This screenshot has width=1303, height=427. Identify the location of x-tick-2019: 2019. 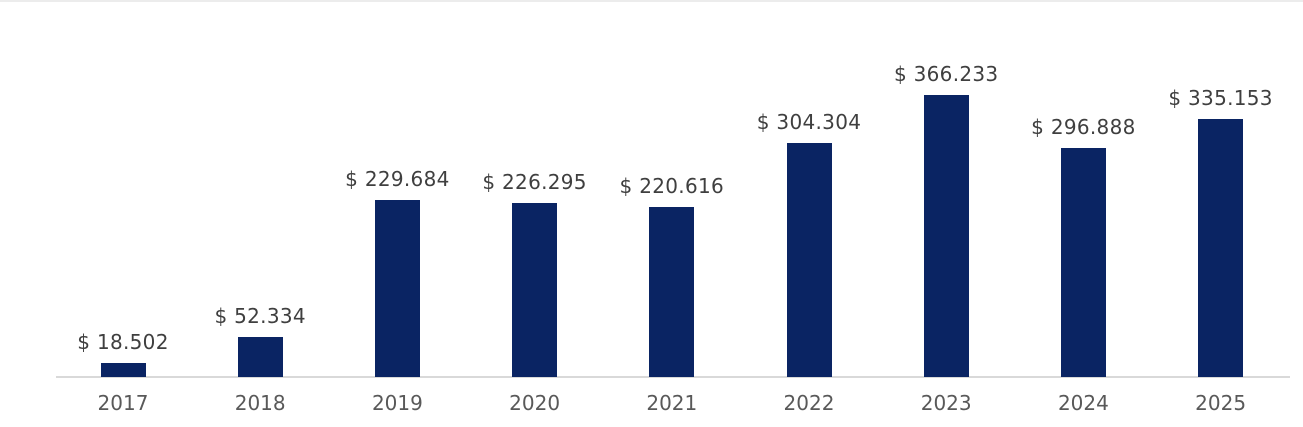
(397, 403).